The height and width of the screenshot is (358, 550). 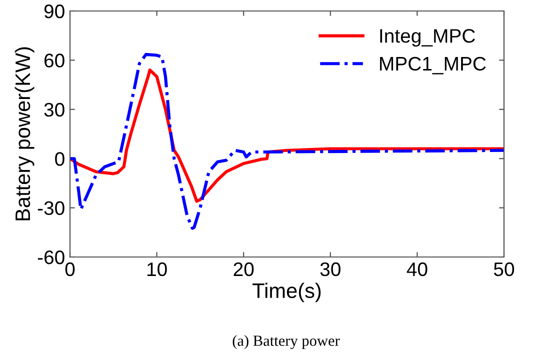 What do you see at coordinates (286, 292) in the screenshot?
I see `x-axis-title: Time(s)` at bounding box center [286, 292].